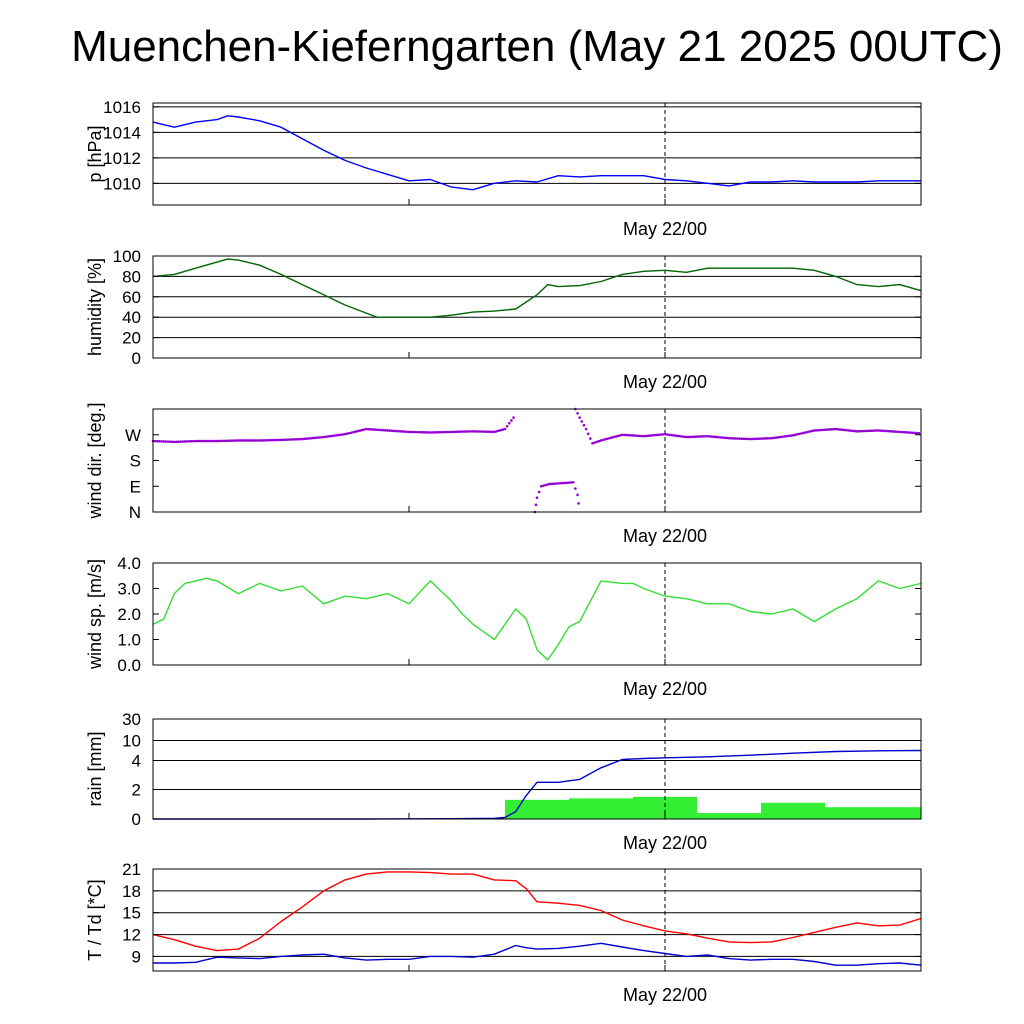 This screenshot has width=1024, height=1024. I want to click on panel-rain: 0 2 410 30 May 22/00 rain [mm], so click(503, 781).